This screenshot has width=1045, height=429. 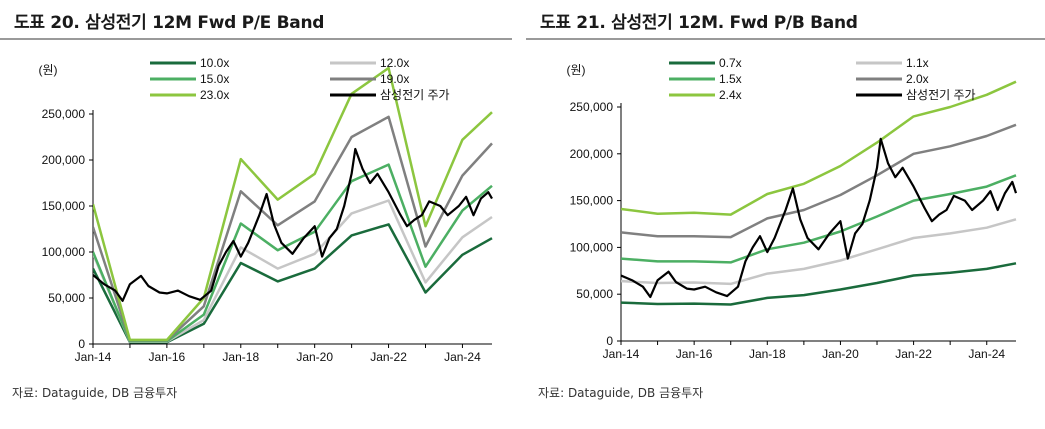 I want to click on legend-label: 1.1x, so click(x=917, y=63).